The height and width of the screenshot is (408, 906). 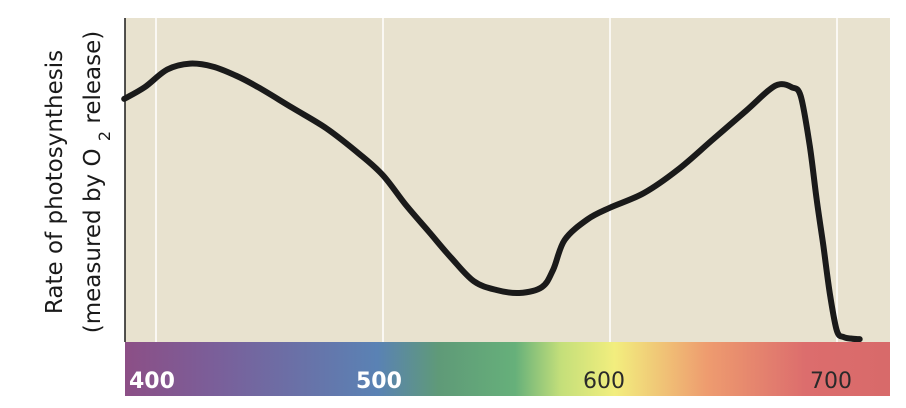 What do you see at coordinates (93, 240) in the screenshot?
I see `y-axis-label-prefix: (measured by O` at bounding box center [93, 240].